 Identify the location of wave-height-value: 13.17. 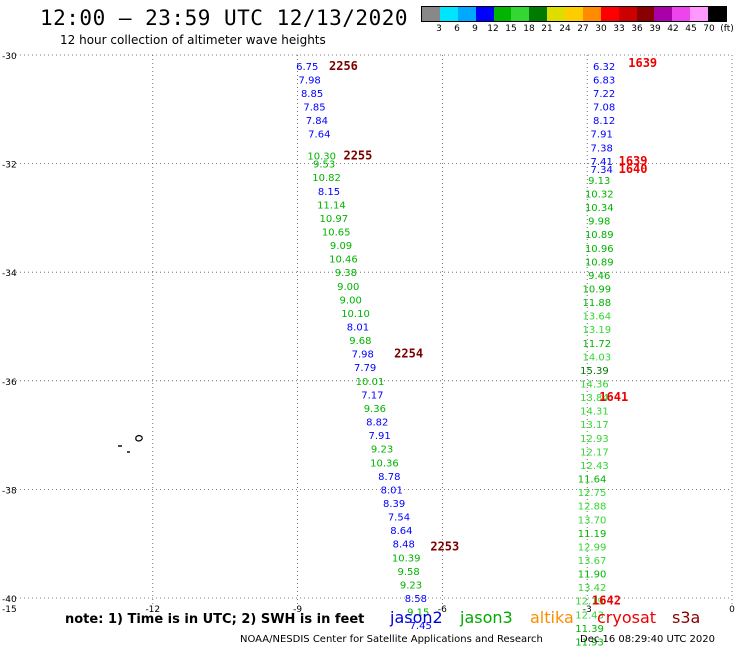
(594, 425).